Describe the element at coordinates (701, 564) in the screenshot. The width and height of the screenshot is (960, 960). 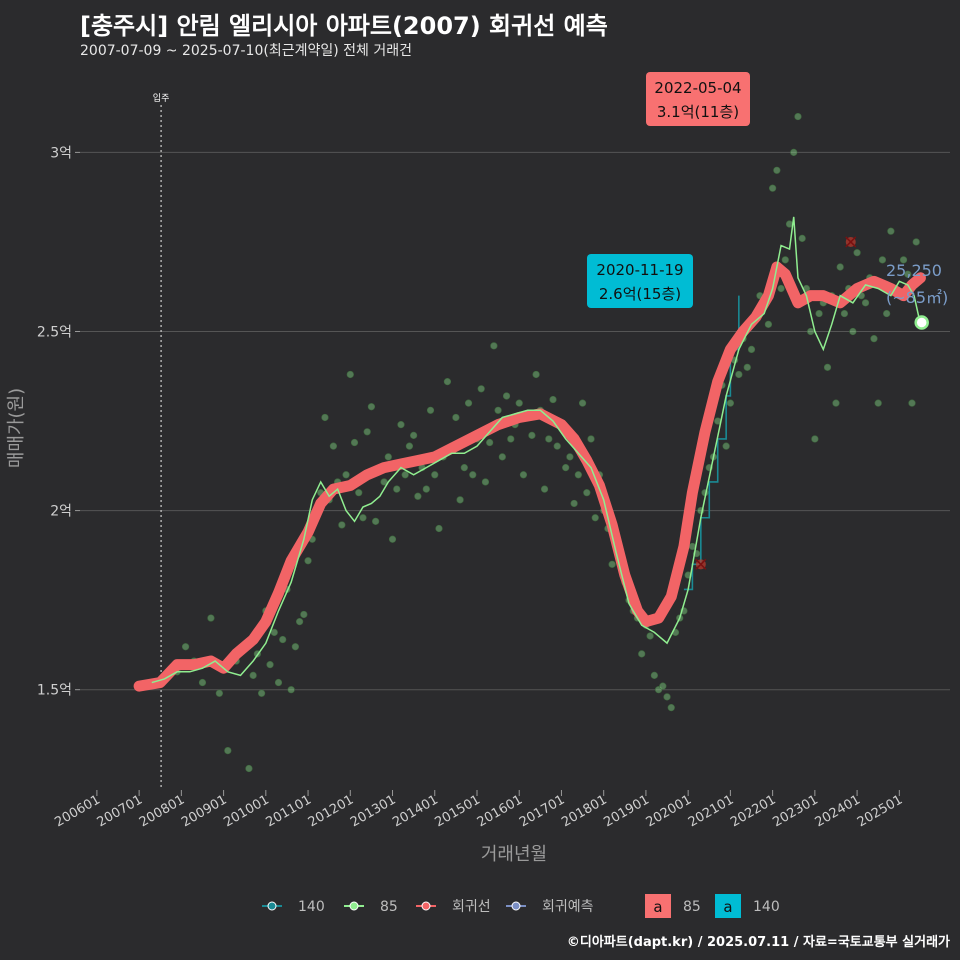
I see `x-marker` at that location.